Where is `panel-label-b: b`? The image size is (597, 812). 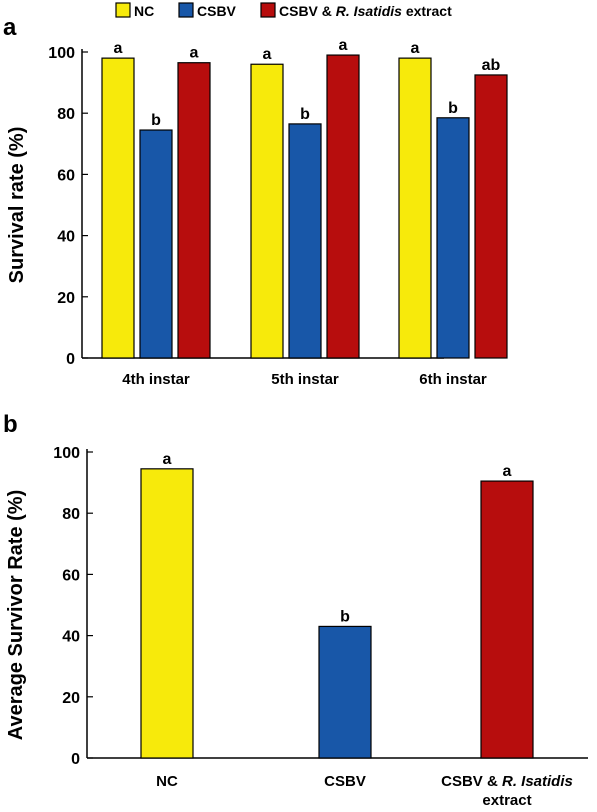
panel-label-b: b is located at coordinates (10, 424).